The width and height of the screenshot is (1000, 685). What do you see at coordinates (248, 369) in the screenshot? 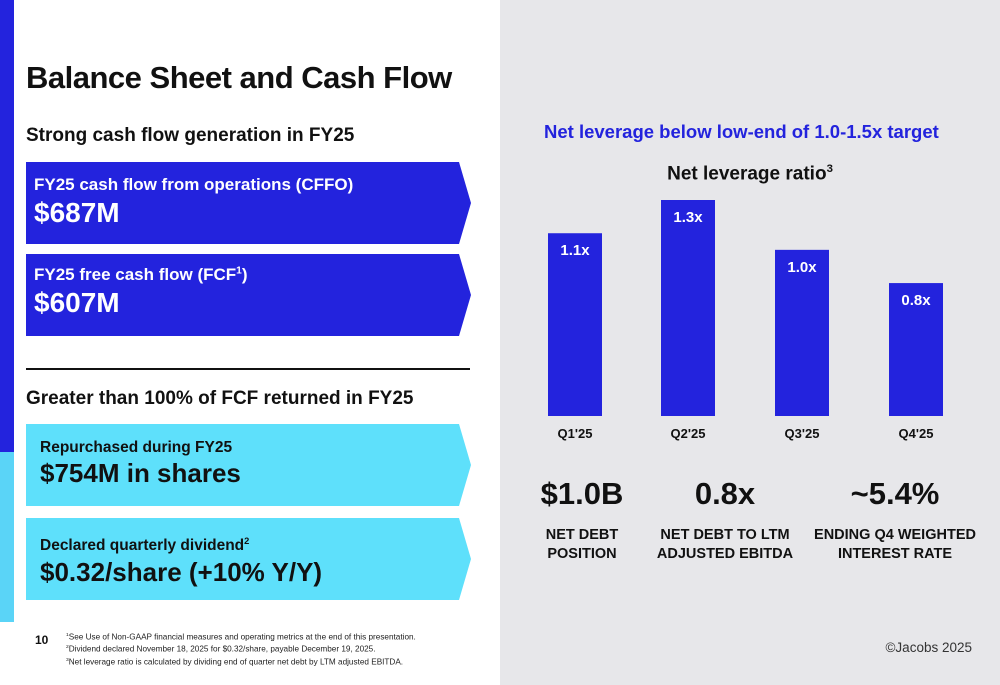
I see `section-divider` at bounding box center [248, 369].